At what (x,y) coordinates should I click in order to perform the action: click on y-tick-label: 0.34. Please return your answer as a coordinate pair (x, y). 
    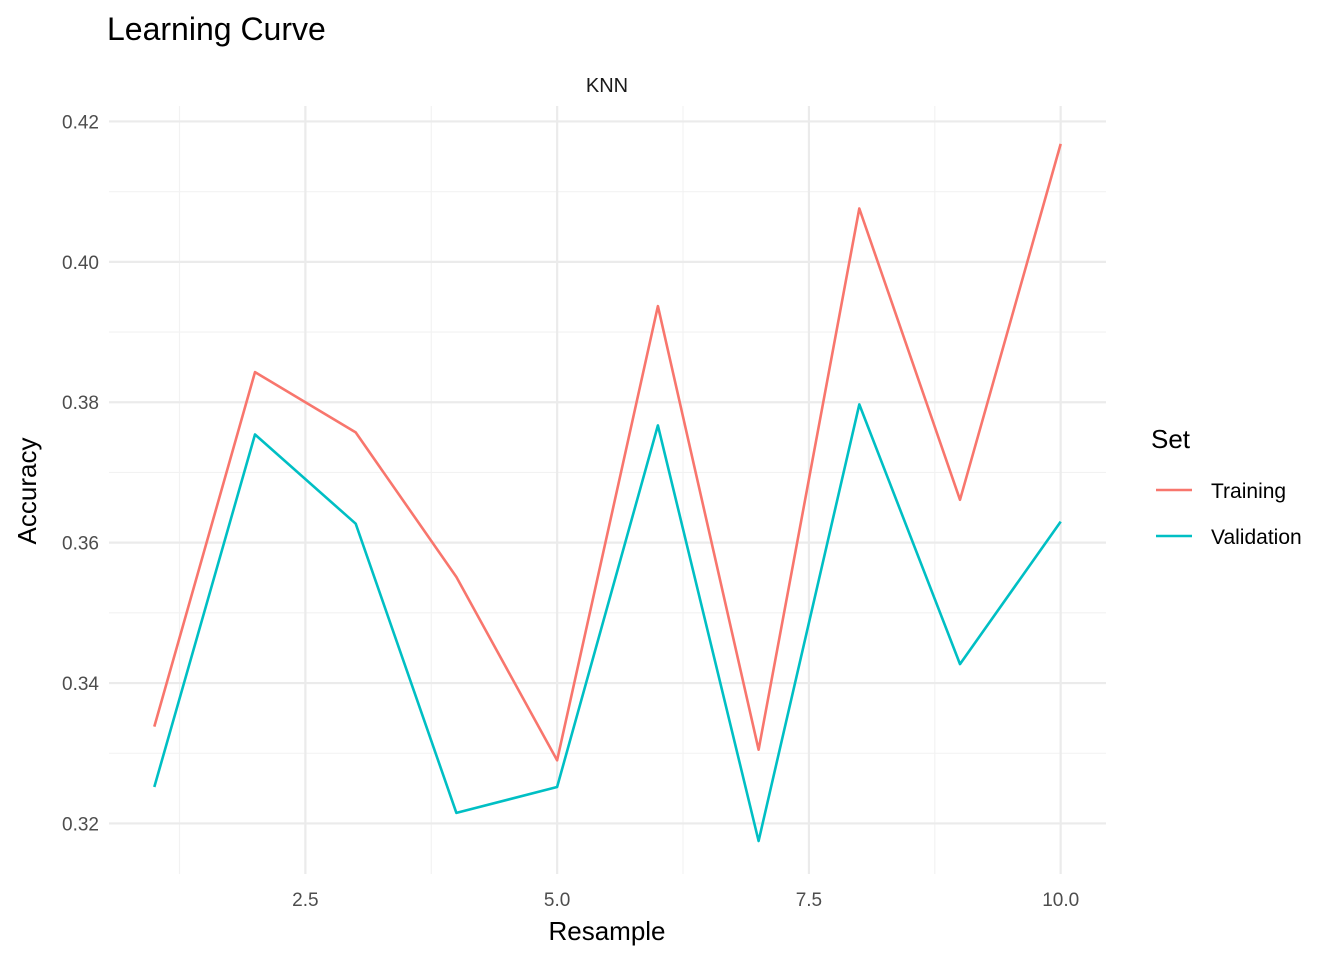
    Looking at the image, I should click on (80, 684).